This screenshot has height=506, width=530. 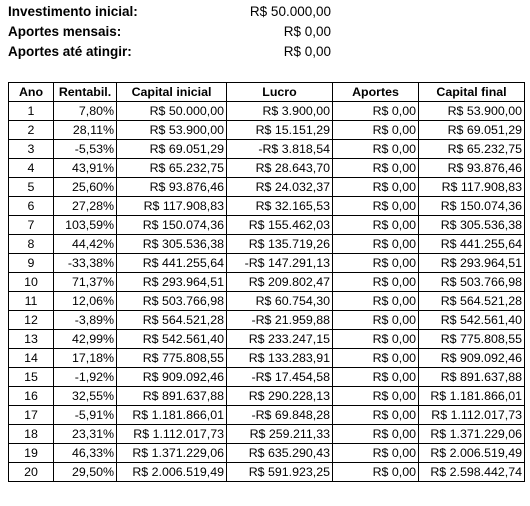 What do you see at coordinates (31, 415) in the screenshot?
I see `cell-ano: 17` at bounding box center [31, 415].